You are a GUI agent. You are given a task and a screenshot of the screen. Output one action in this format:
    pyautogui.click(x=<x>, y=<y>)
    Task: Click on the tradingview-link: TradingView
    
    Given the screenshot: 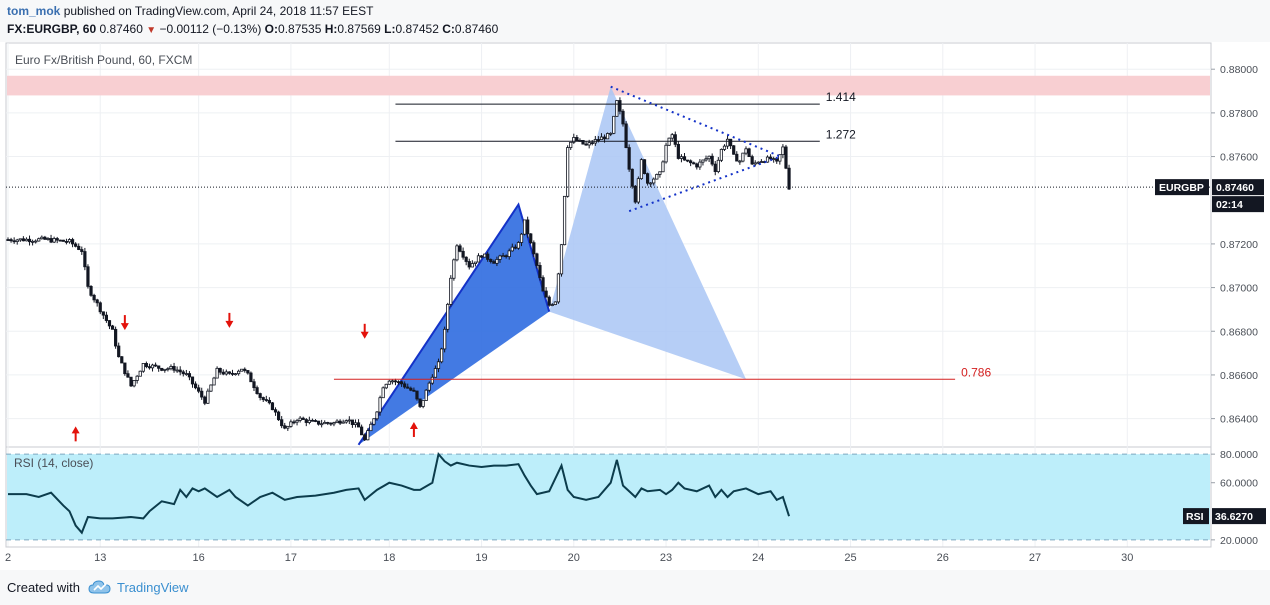 What is the action you would take?
    pyautogui.click(x=153, y=587)
    